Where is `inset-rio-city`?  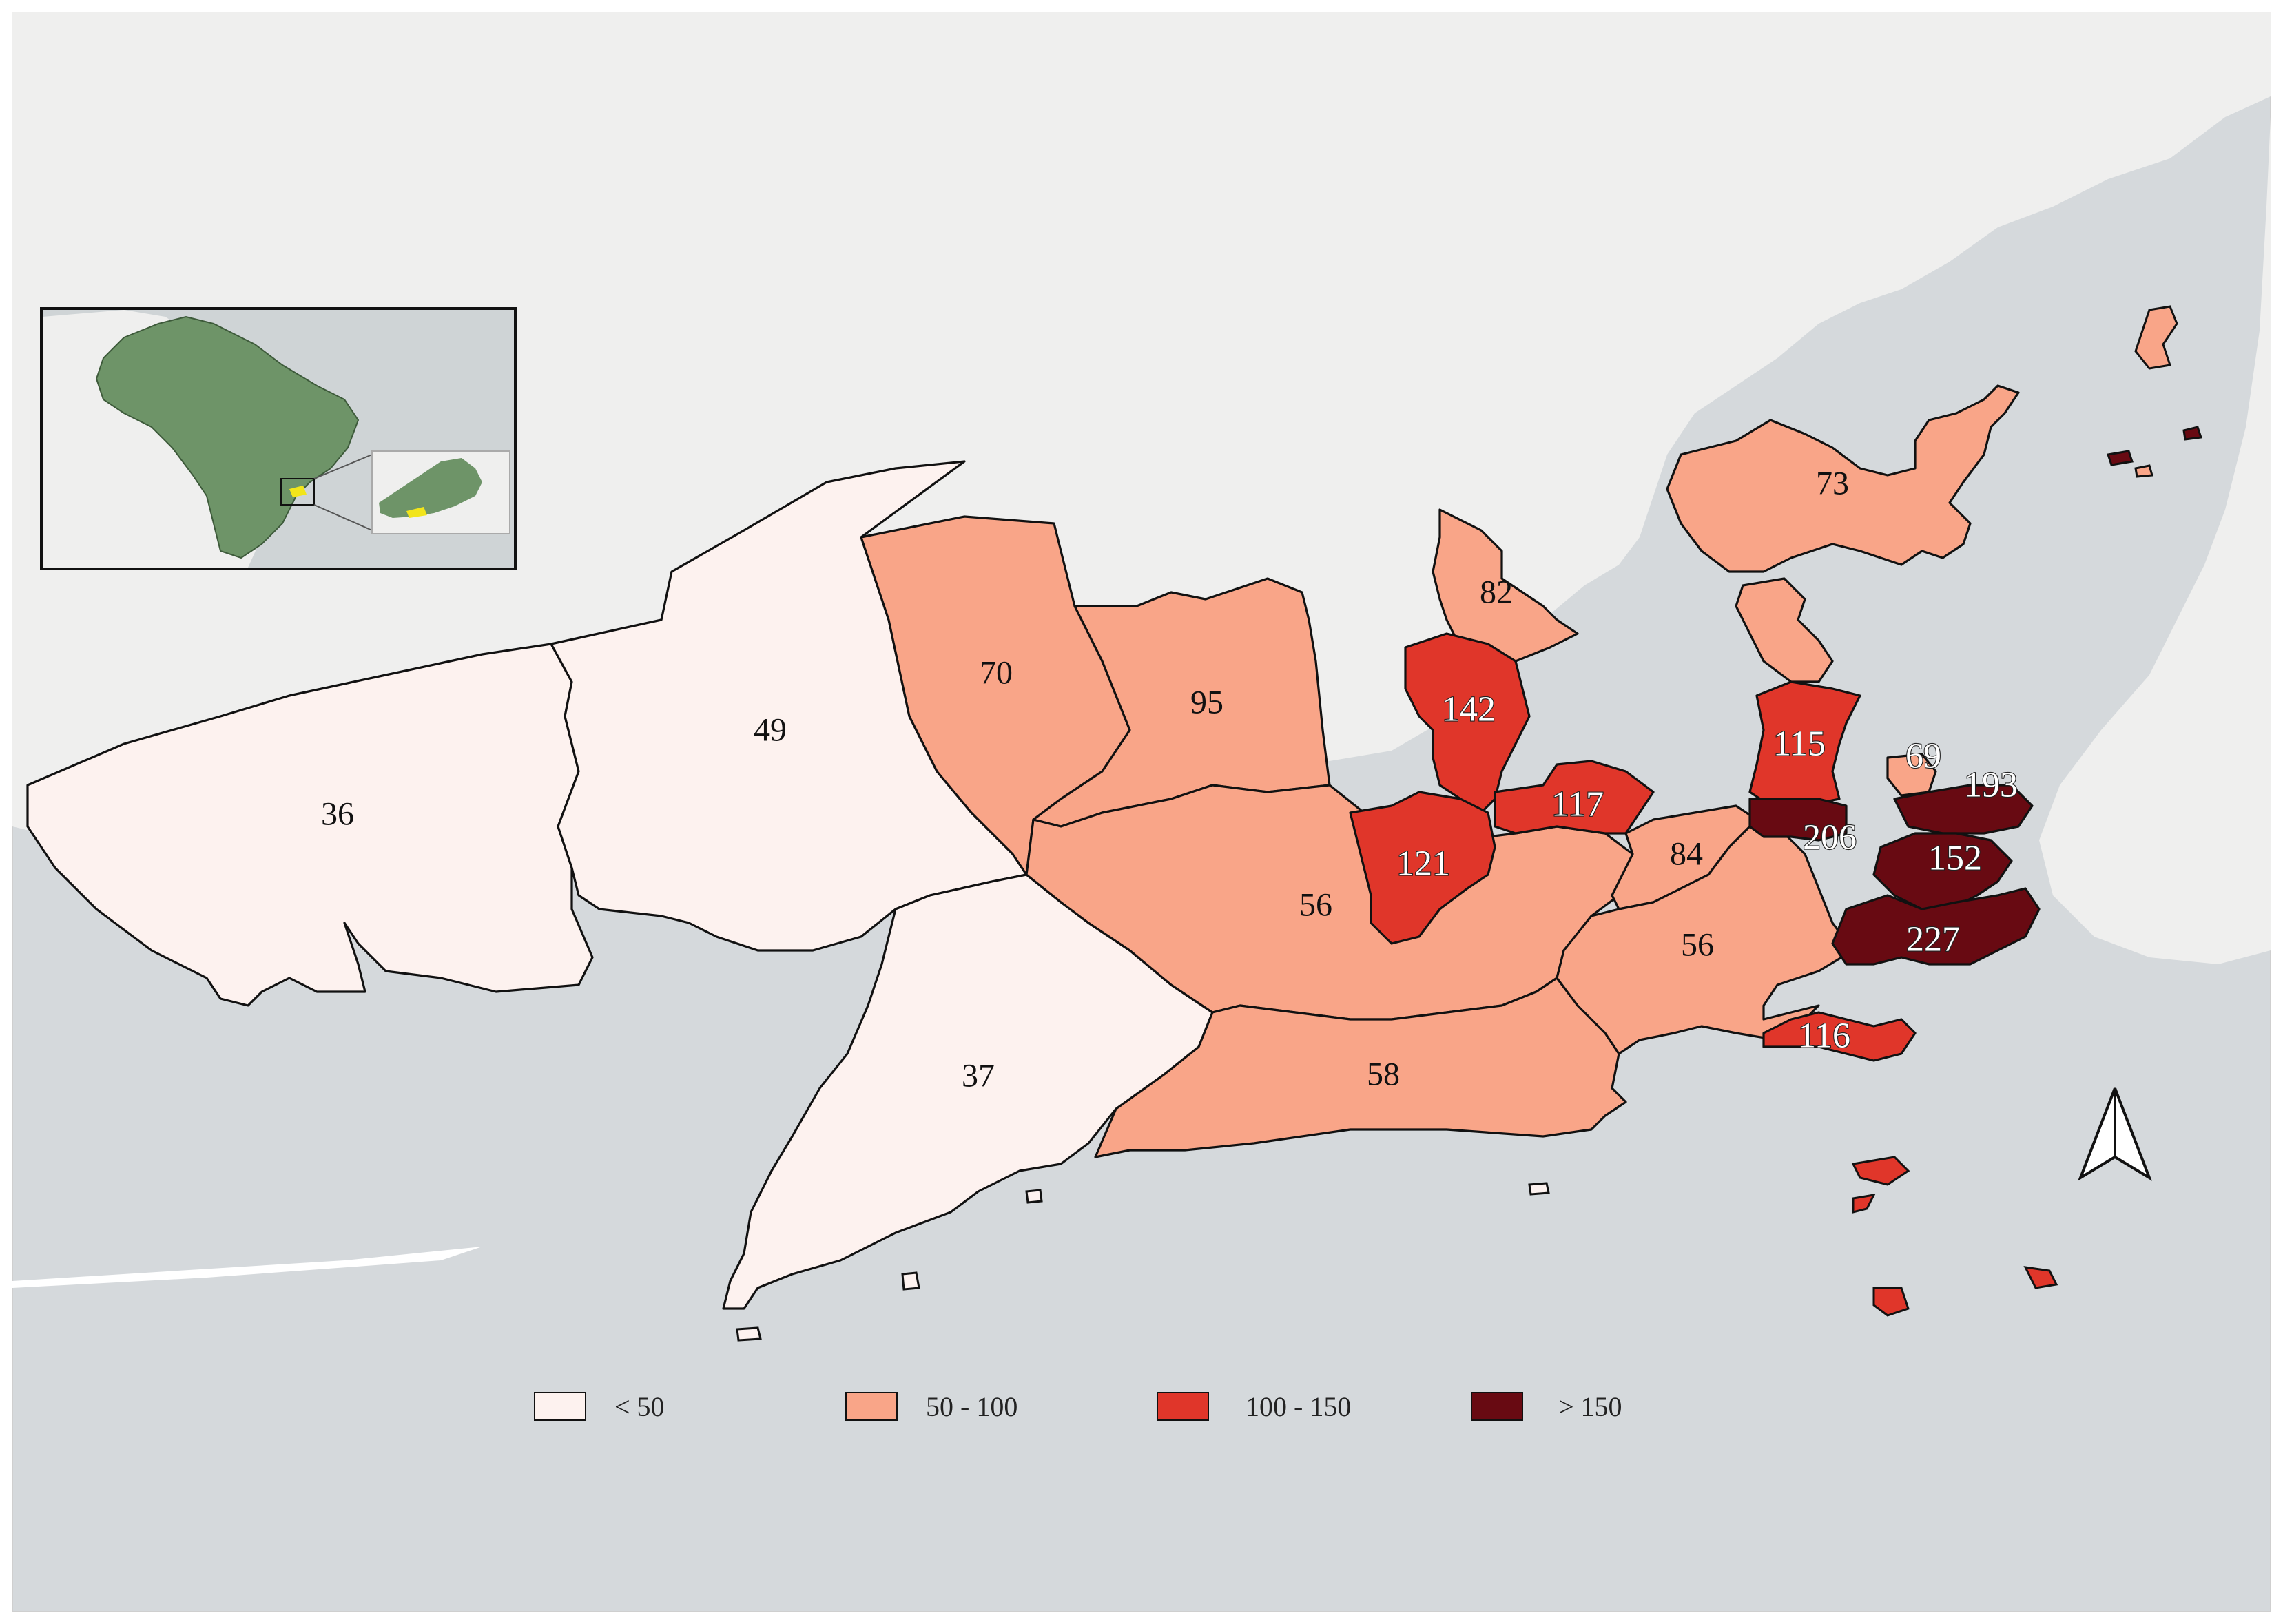 inset-rio-city is located at coordinates (416, 513).